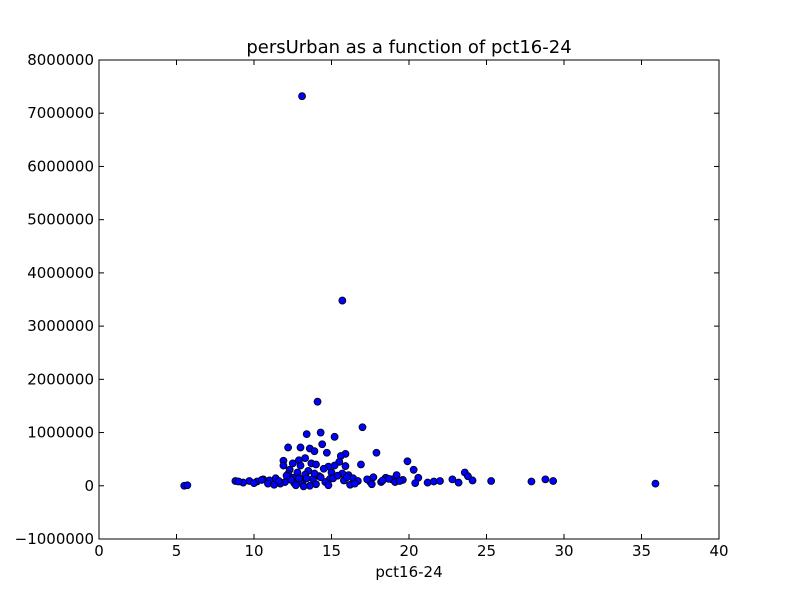 This screenshot has width=800, height=600. Describe the element at coordinates (408, 572) in the screenshot. I see `x-axis-label: pct16-24` at that location.